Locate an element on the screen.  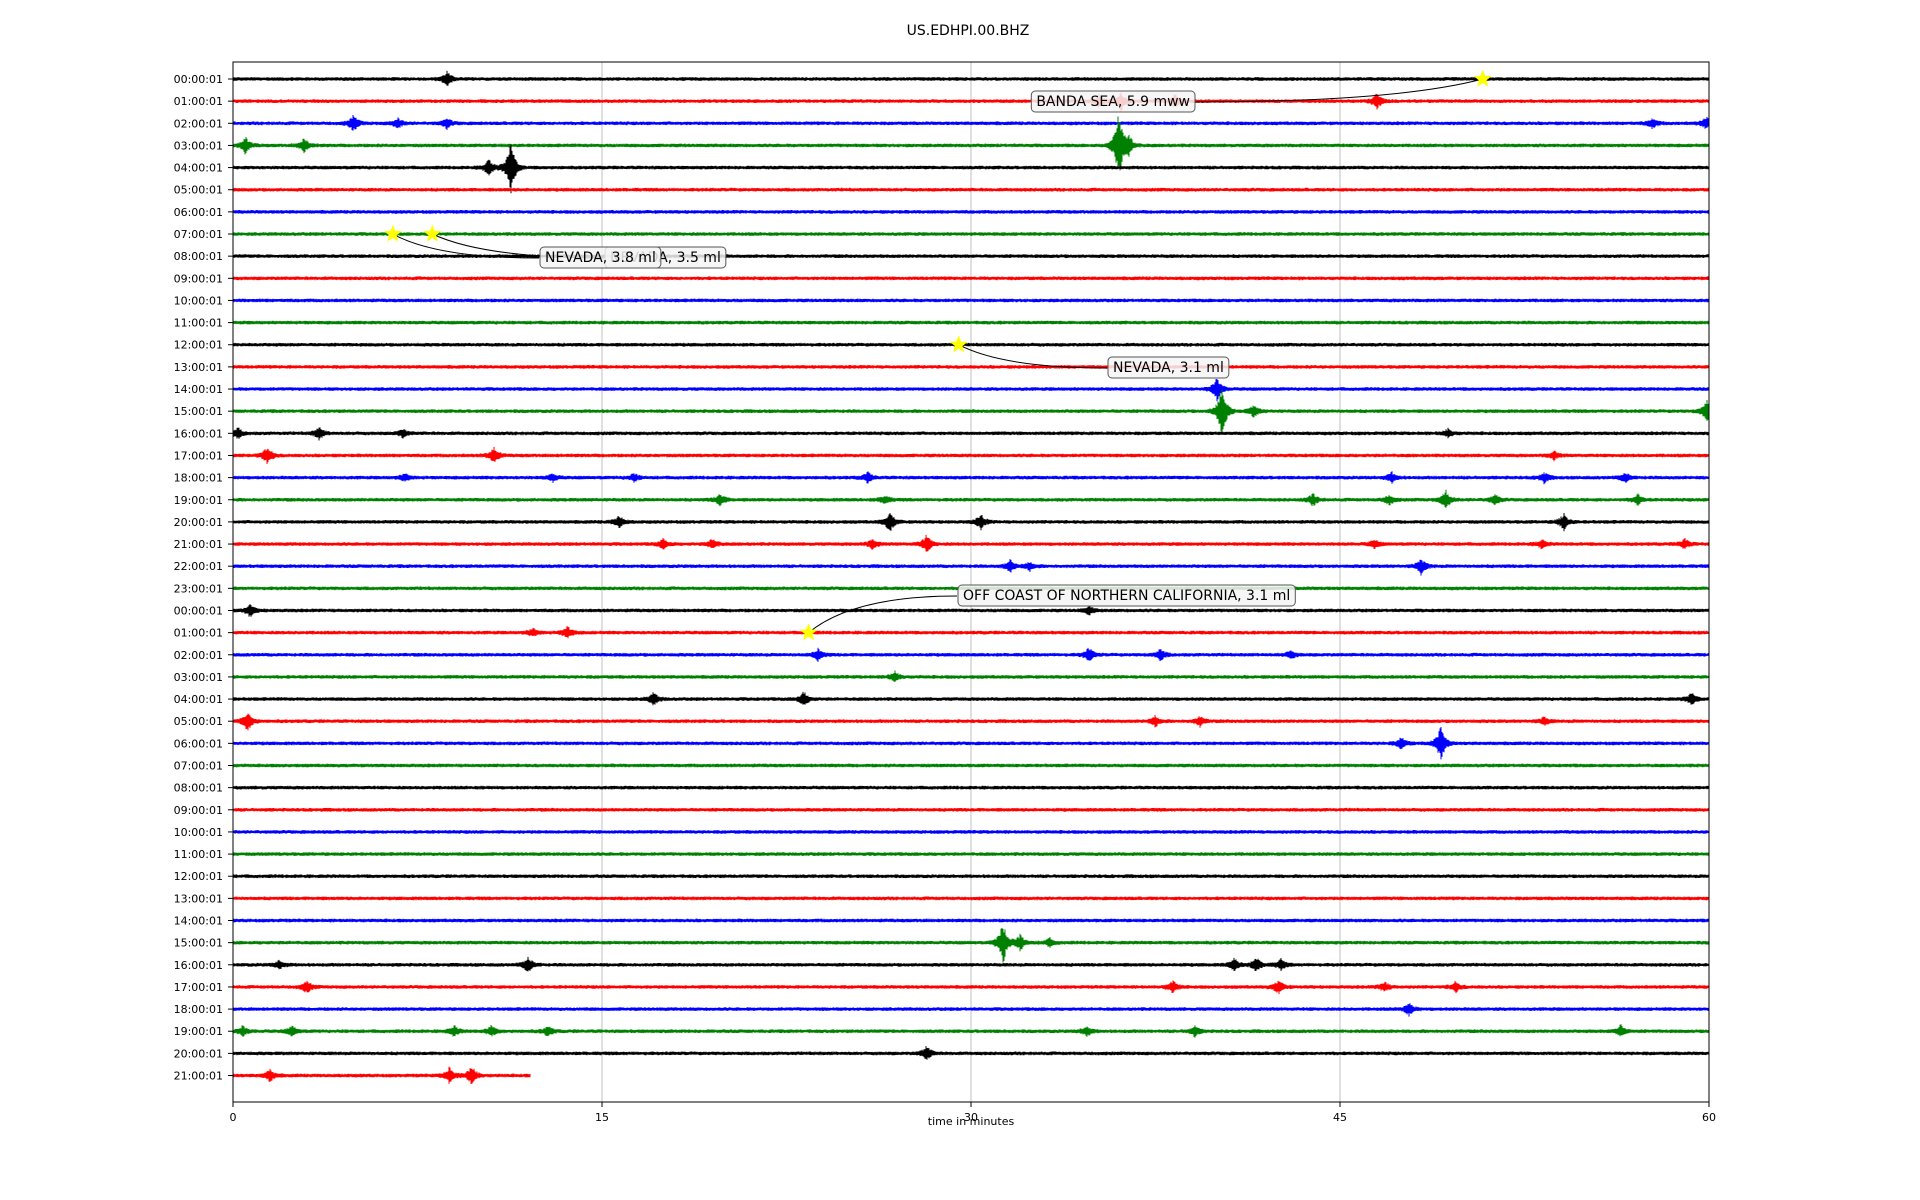
event-annotation-3: NEVADA, 3.1 ml is located at coordinates (1089, 357).